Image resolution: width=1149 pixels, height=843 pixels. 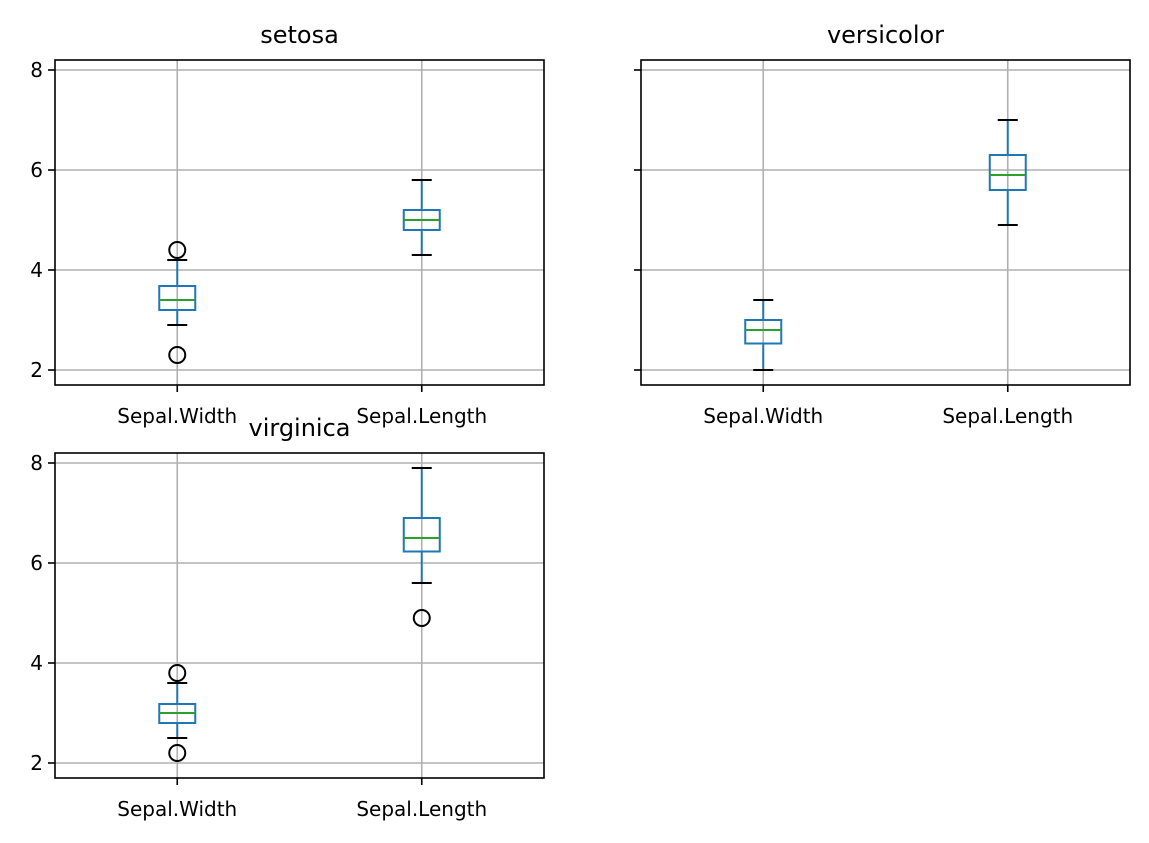 I want to click on panel-title: virginica, so click(x=300, y=428).